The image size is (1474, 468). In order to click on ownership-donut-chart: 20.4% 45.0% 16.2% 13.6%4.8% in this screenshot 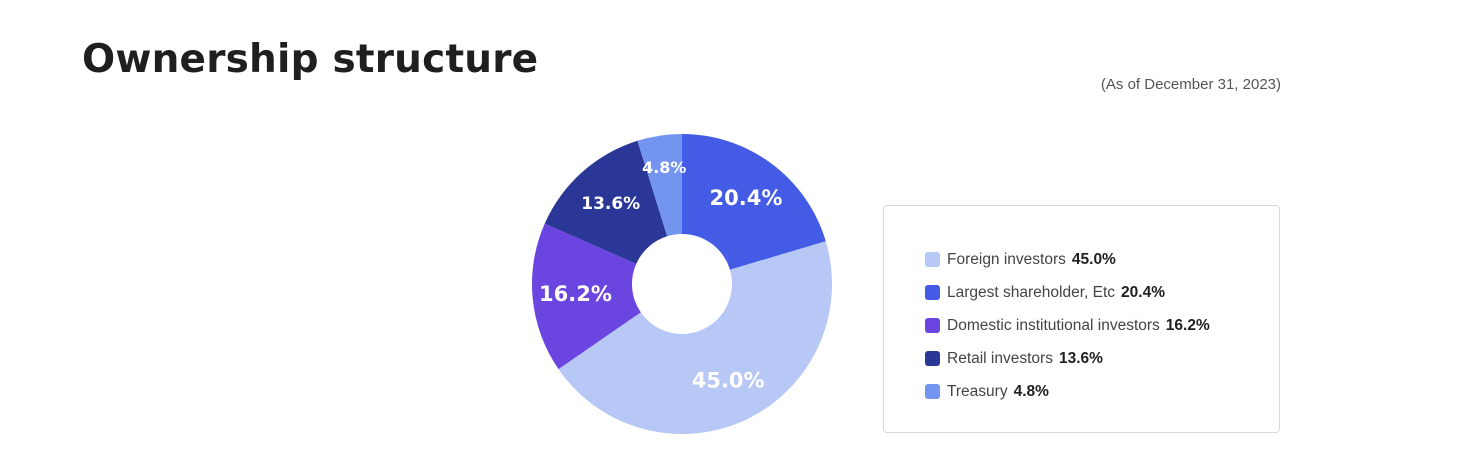, I will do `click(682, 284)`.